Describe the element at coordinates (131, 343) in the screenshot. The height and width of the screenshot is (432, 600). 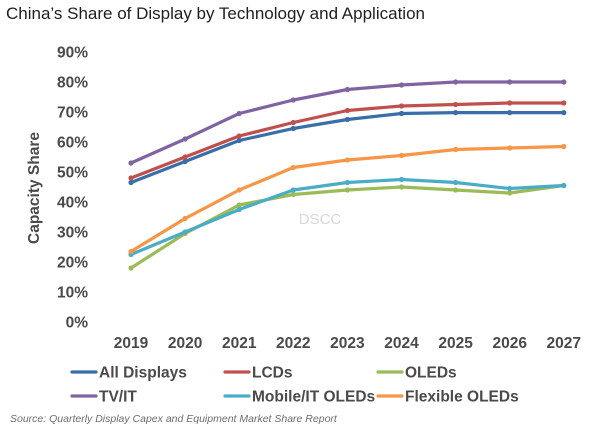
I see `x-tick-label: 2019` at that location.